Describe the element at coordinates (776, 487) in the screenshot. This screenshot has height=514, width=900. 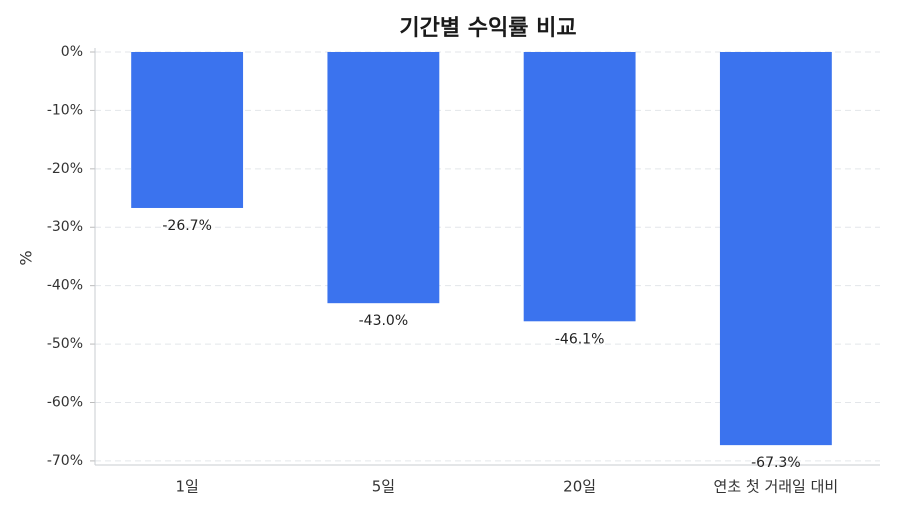
I see `x-tick-label: 연초 첫 거래일 대비` at that location.